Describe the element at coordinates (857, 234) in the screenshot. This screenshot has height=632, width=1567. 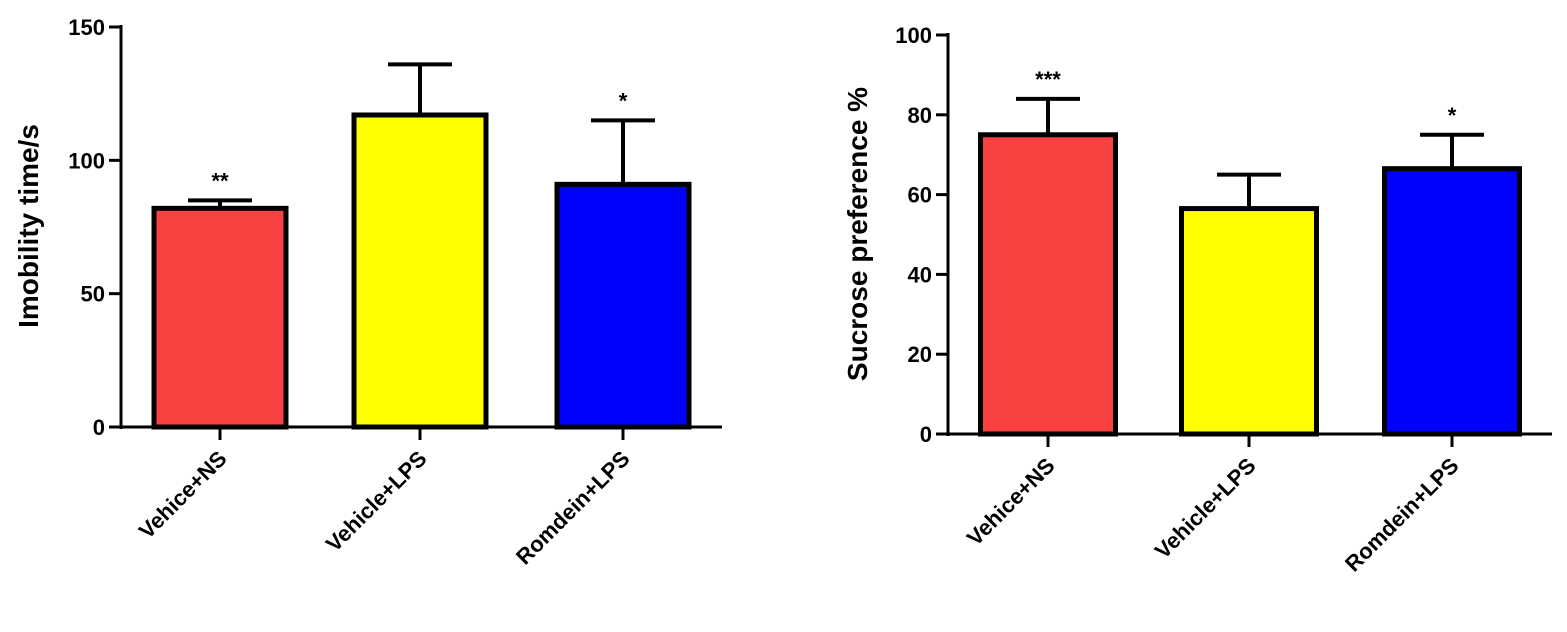
I see `y-axis-title: Sucrose preference %` at that location.